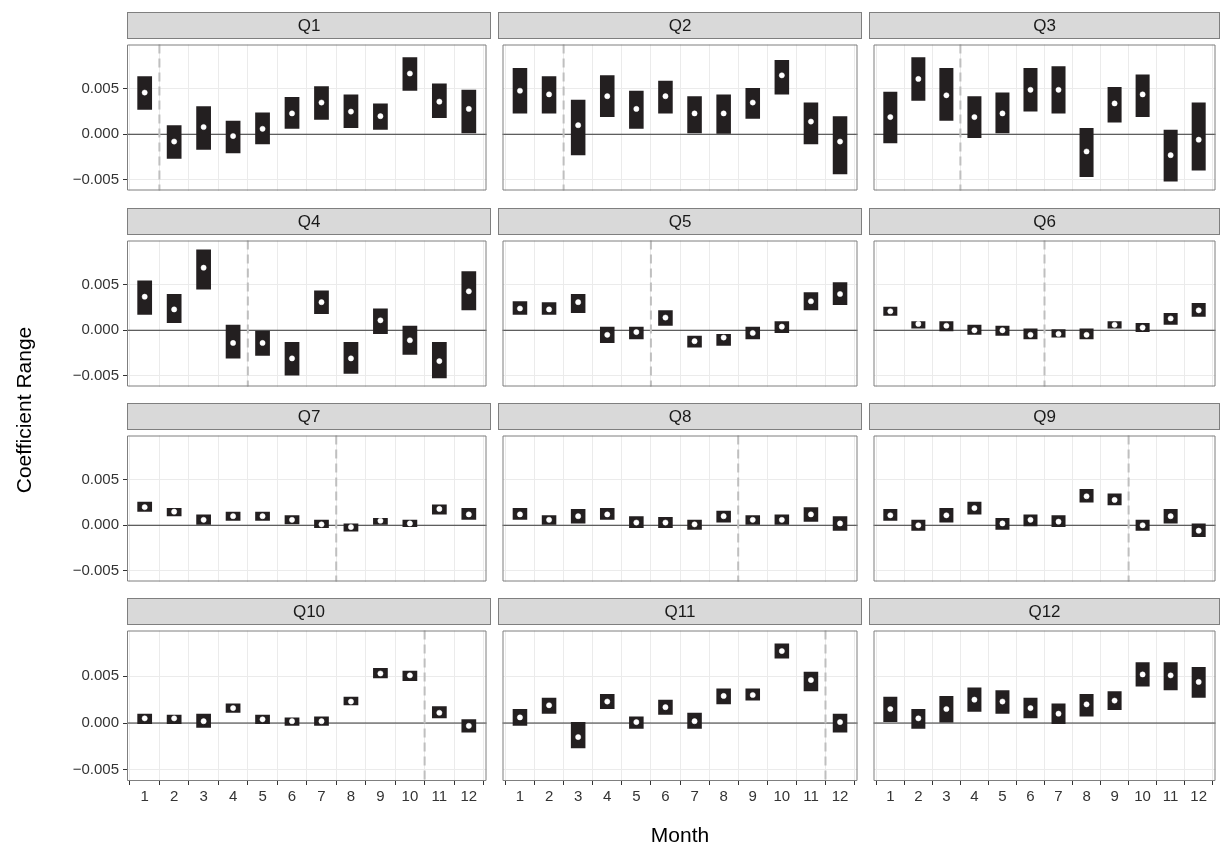  What do you see at coordinates (1044, 25) in the screenshot?
I see `chart-title: Q3` at bounding box center [1044, 25].